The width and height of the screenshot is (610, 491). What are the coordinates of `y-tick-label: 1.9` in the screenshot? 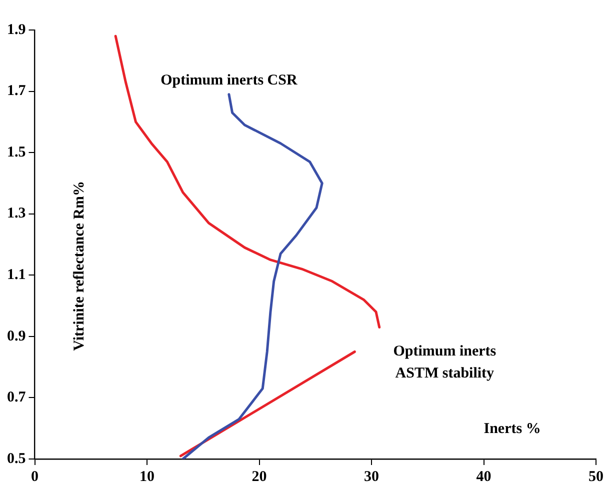 It's located at (16, 30).